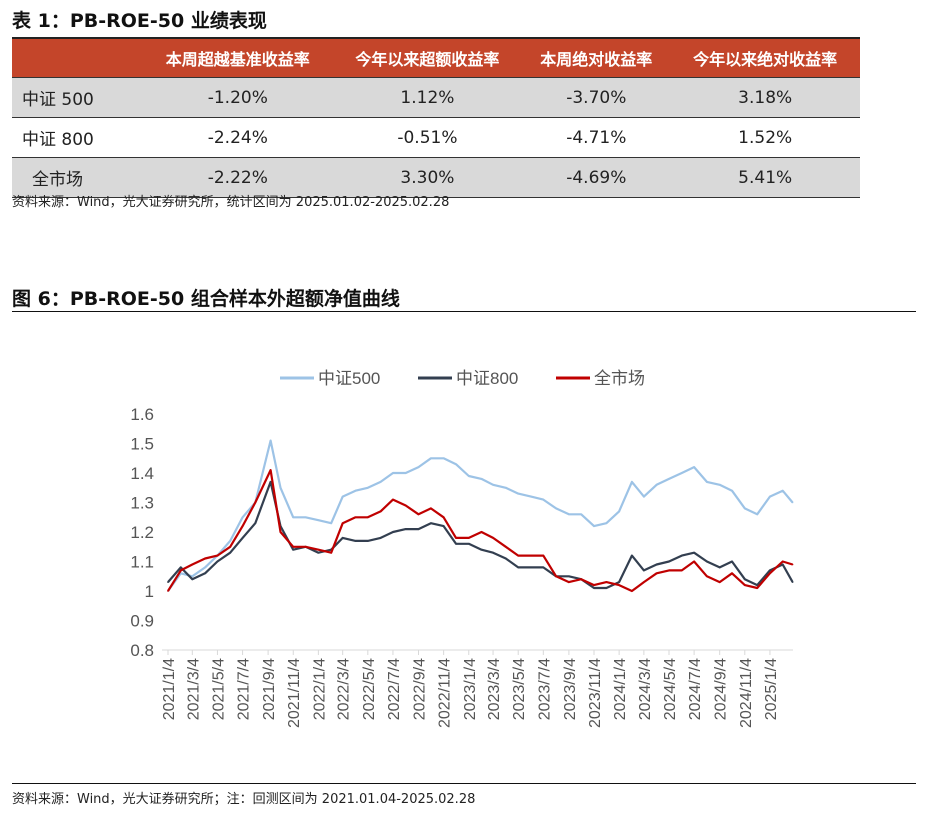  What do you see at coordinates (519, 689) in the screenshot?
I see `x-tick-label: 2023/5/4` at bounding box center [519, 689].